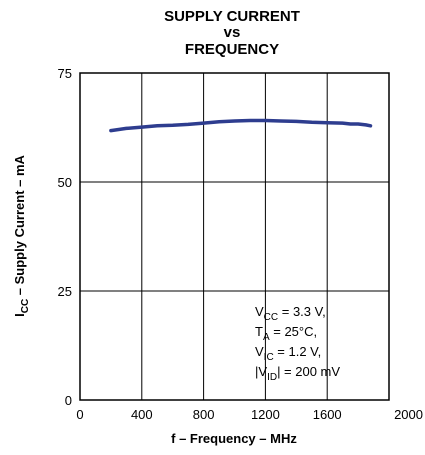 This screenshot has width=425, height=455. Describe the element at coordinates (68, 400) in the screenshot. I see `y-tick-label: 0` at that location.